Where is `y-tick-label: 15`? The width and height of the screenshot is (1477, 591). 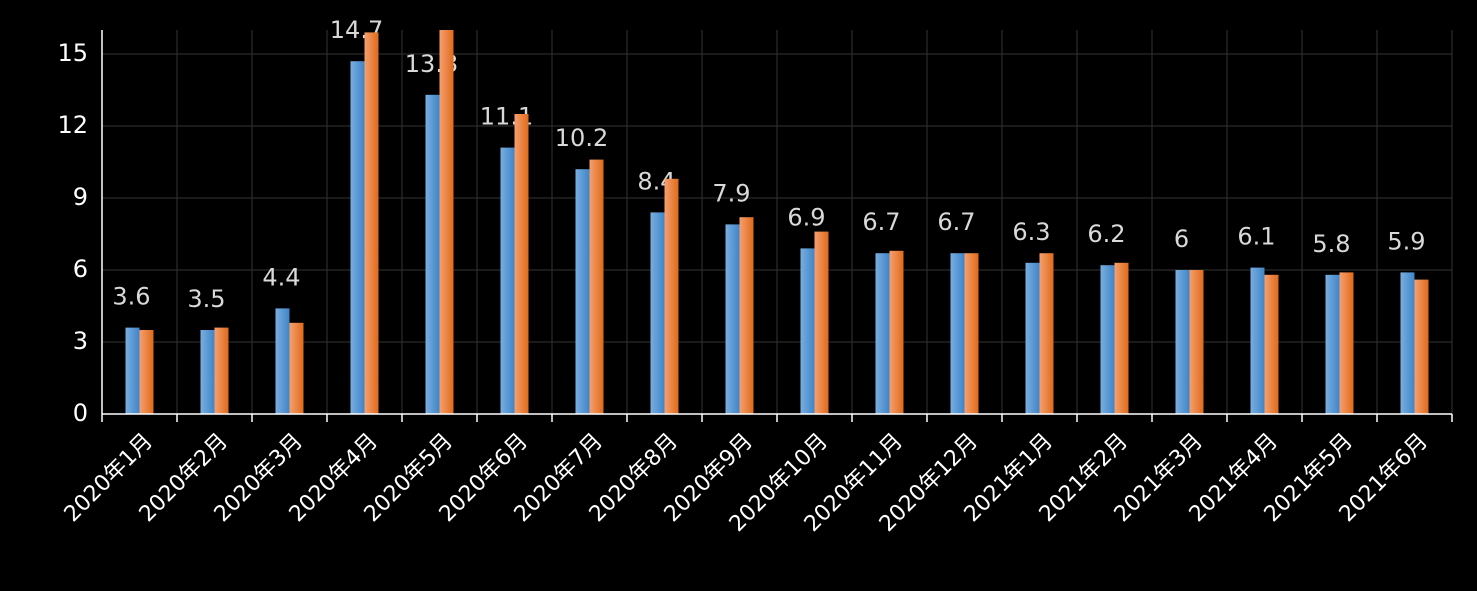 y-tick-label: 15 is located at coordinates (72, 53).